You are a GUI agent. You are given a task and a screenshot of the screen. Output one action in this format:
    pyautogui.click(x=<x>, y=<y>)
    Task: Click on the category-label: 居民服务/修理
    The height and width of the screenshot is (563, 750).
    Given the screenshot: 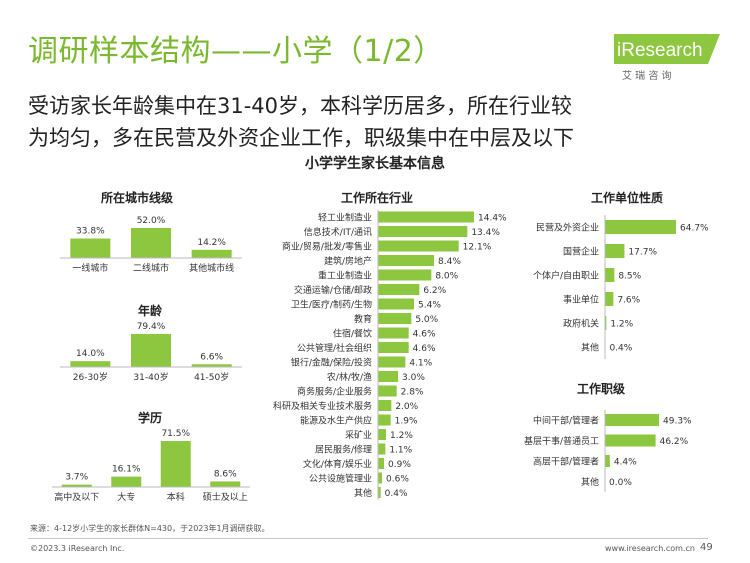 What is the action you would take?
    pyautogui.click(x=343, y=450)
    